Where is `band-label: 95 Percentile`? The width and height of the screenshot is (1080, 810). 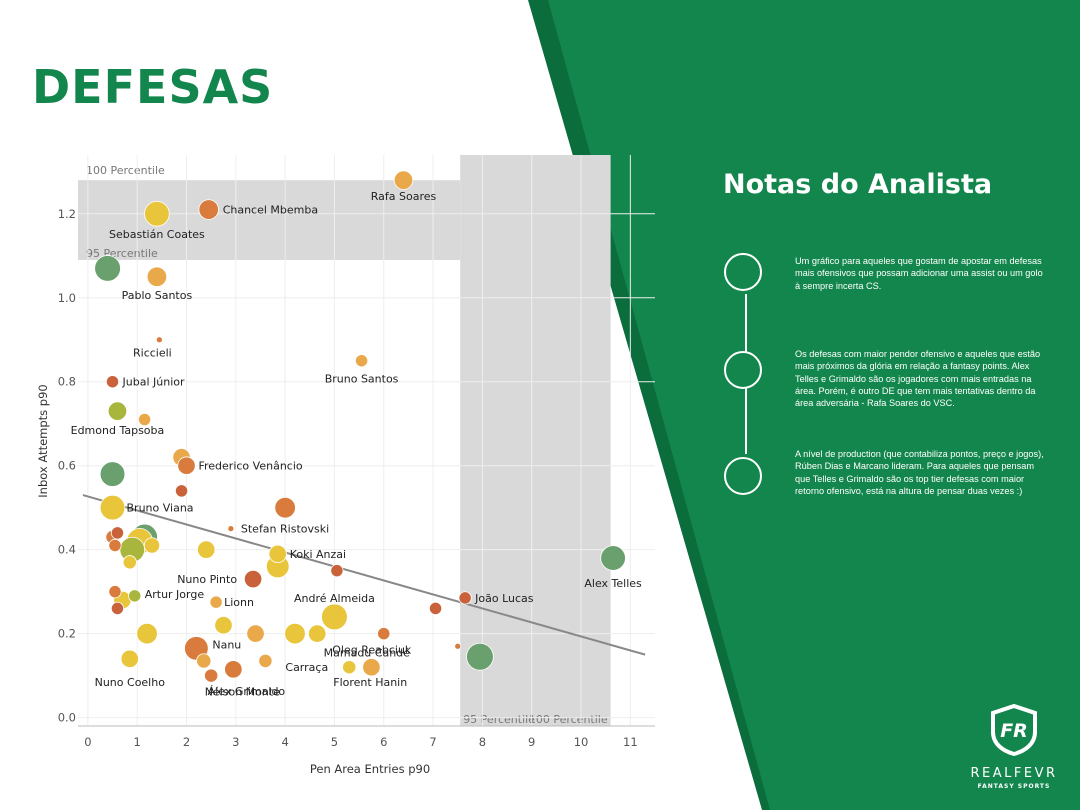
band-label: 95 Percentile is located at coordinates (122, 253).